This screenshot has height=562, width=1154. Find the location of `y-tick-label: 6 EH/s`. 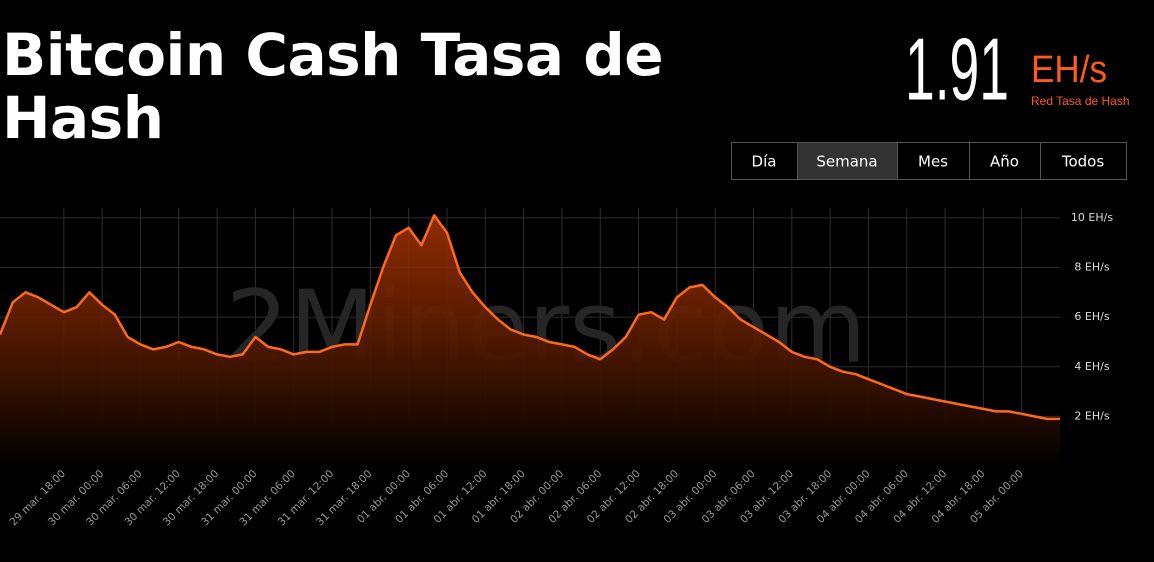

y-tick-label: 6 EH/s is located at coordinates (1091, 316).